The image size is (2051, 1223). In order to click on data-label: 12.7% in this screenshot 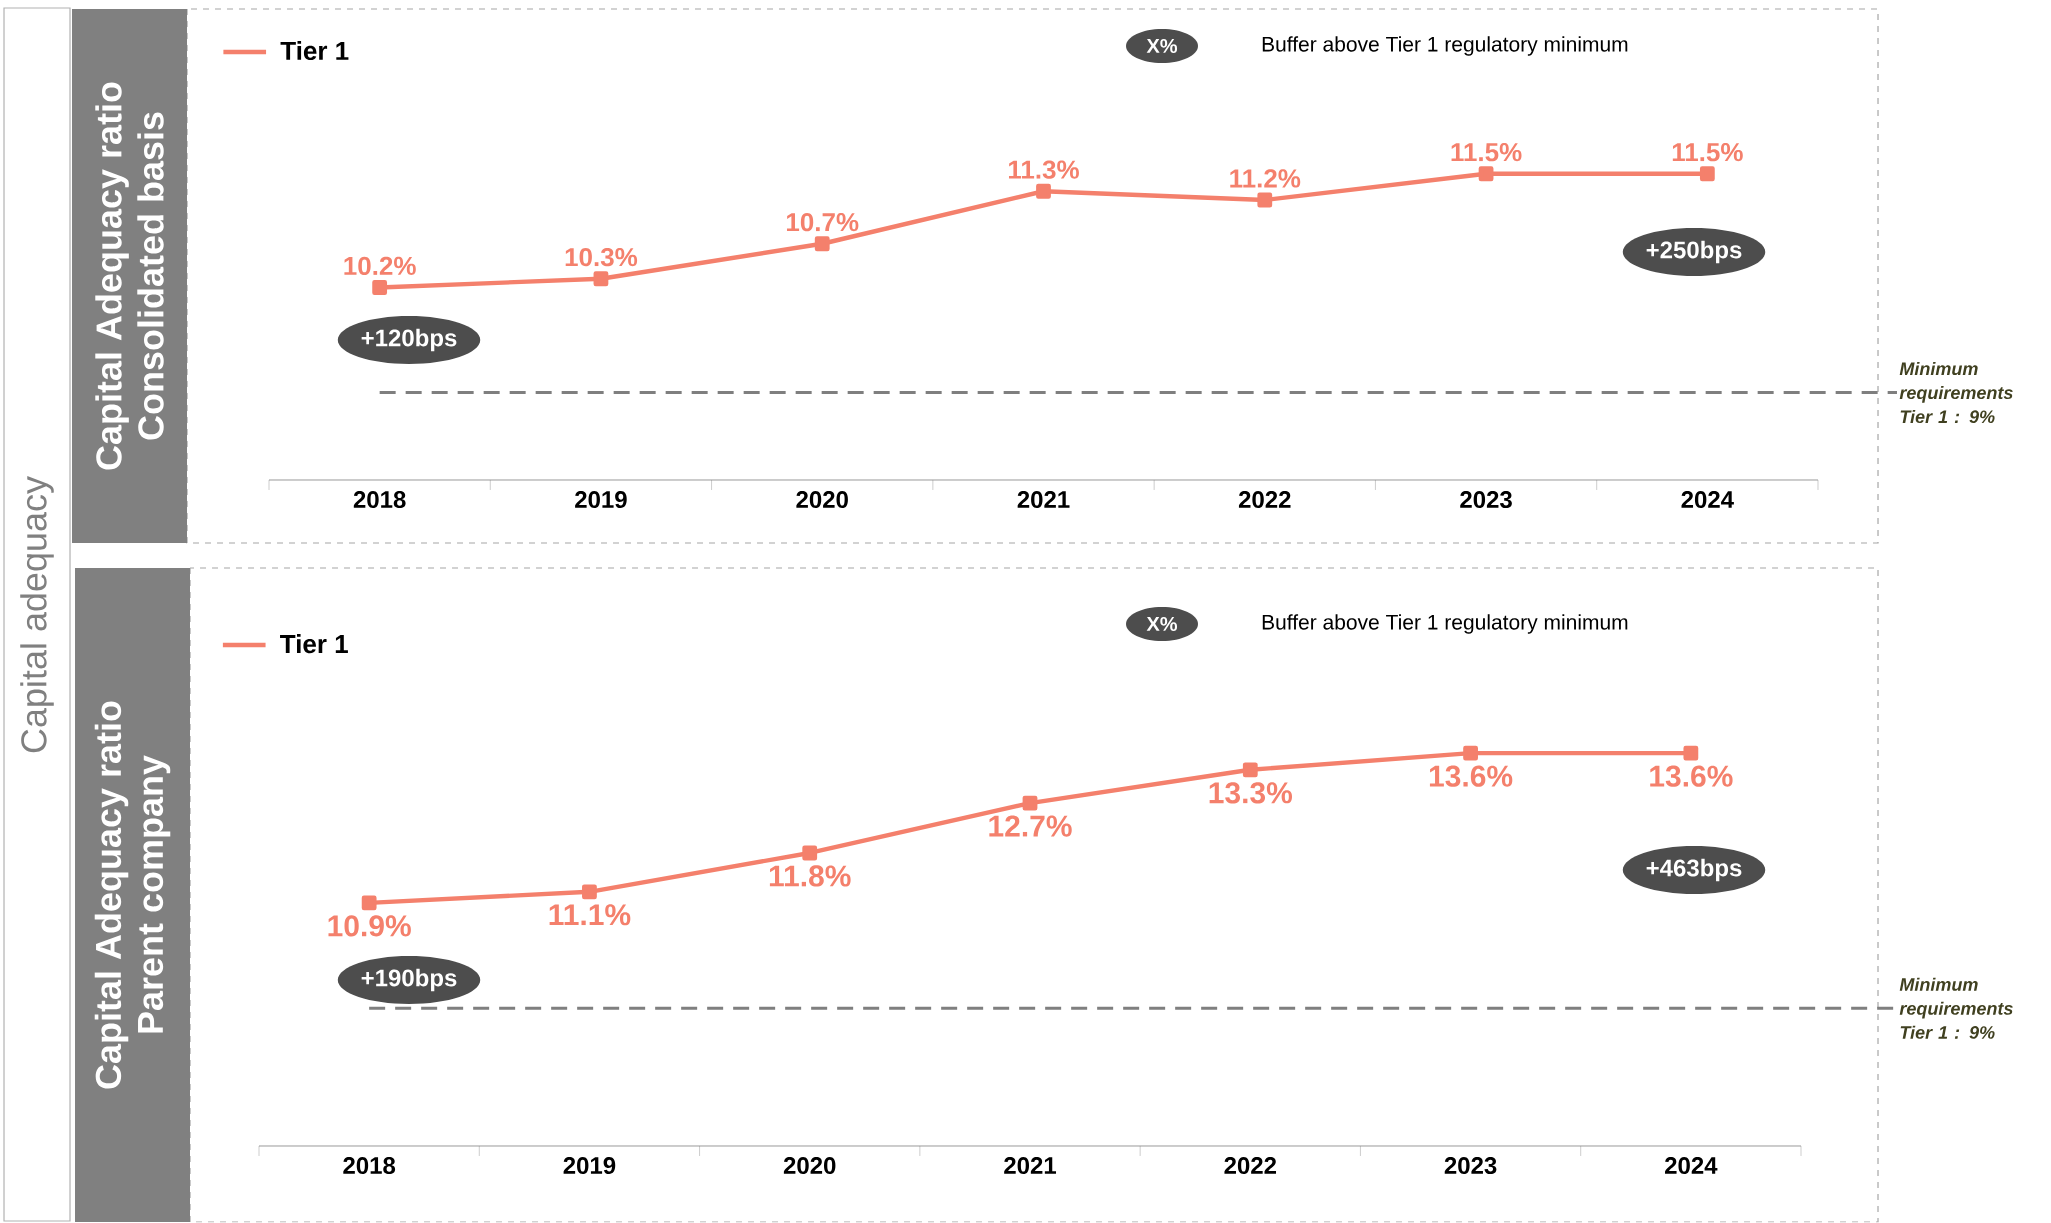, I will do `click(1030, 826)`.